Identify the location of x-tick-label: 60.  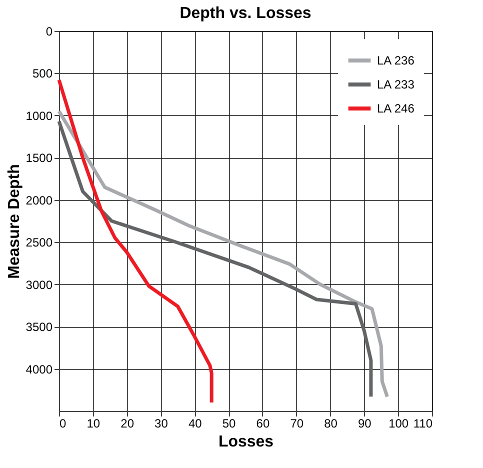
(263, 423).